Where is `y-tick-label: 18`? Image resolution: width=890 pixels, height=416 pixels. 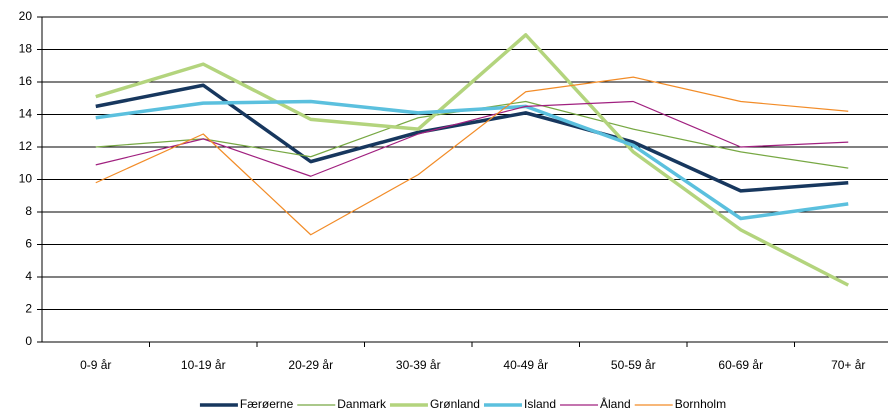
y-tick-label: 18 is located at coordinates (26, 49).